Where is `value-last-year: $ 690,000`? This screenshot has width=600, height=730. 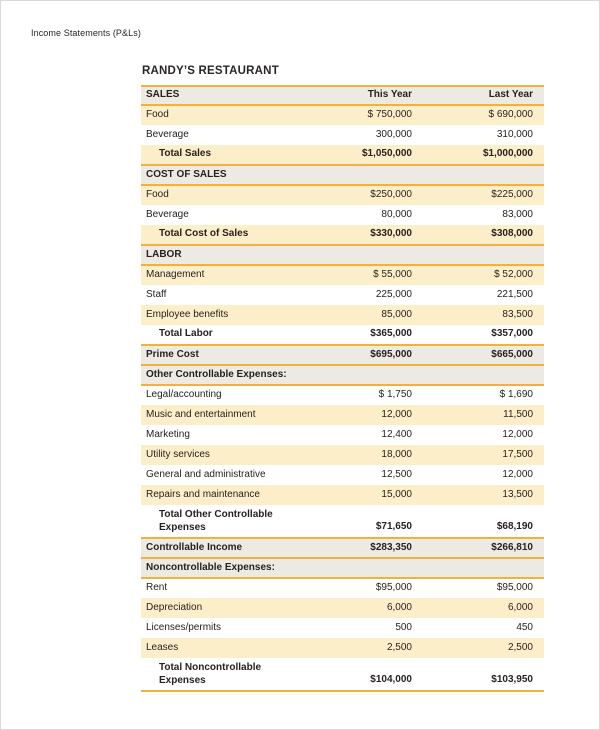 value-last-year: $ 690,000 is located at coordinates (495, 115).